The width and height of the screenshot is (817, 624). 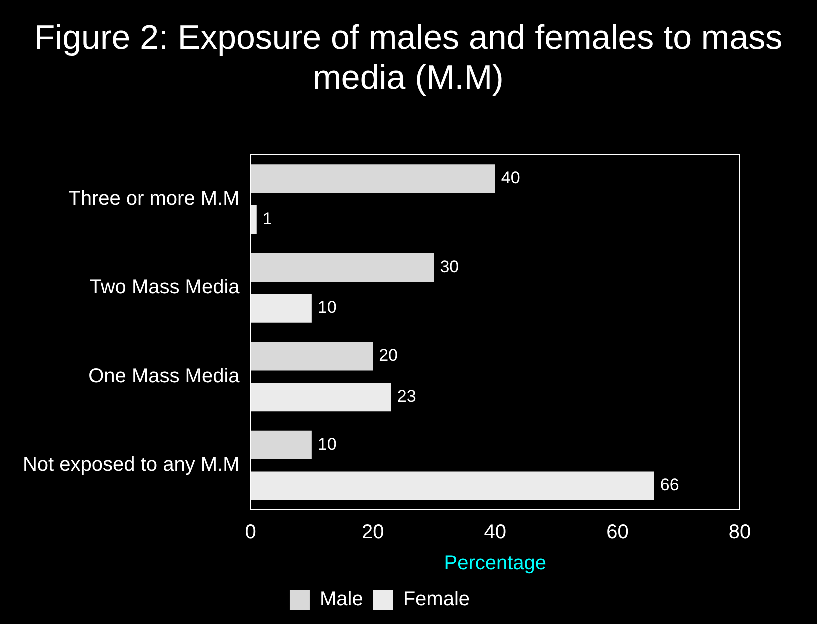 I want to click on x-tick-label: 60, so click(x=617, y=533).